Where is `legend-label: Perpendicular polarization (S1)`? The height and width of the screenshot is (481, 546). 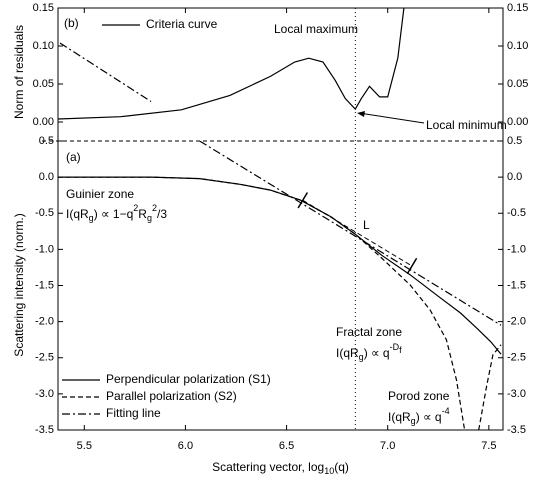 legend-label: Perpendicular polarization (S1) is located at coordinates (188, 379).